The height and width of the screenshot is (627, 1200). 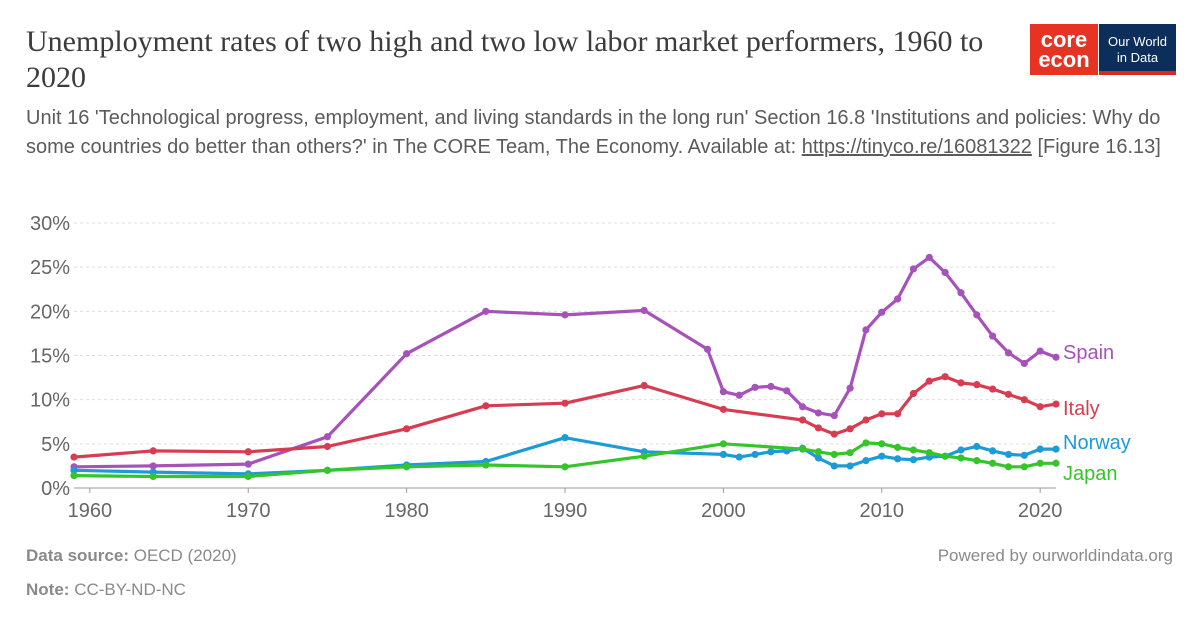 What do you see at coordinates (1055, 555) in the screenshot?
I see `powered-by: Powered by ourworldindata.org` at bounding box center [1055, 555].